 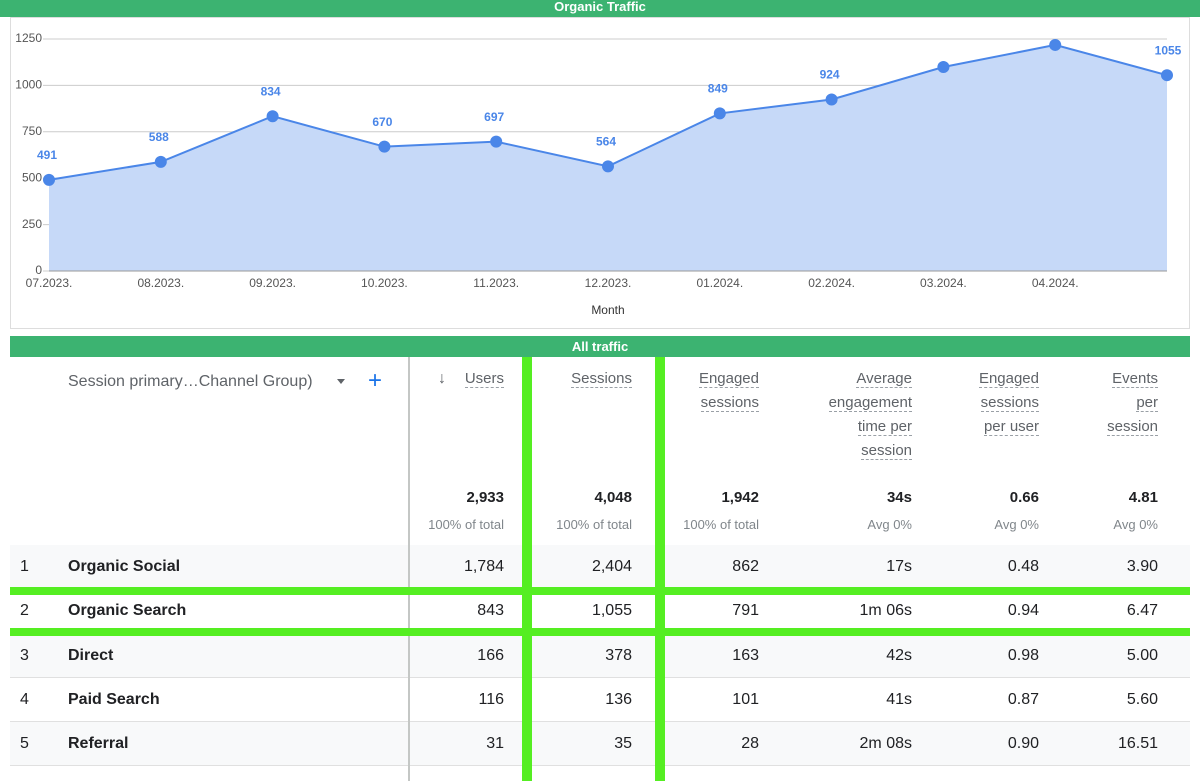 I want to click on row-cell: 0.48, so click(x=1023, y=566).